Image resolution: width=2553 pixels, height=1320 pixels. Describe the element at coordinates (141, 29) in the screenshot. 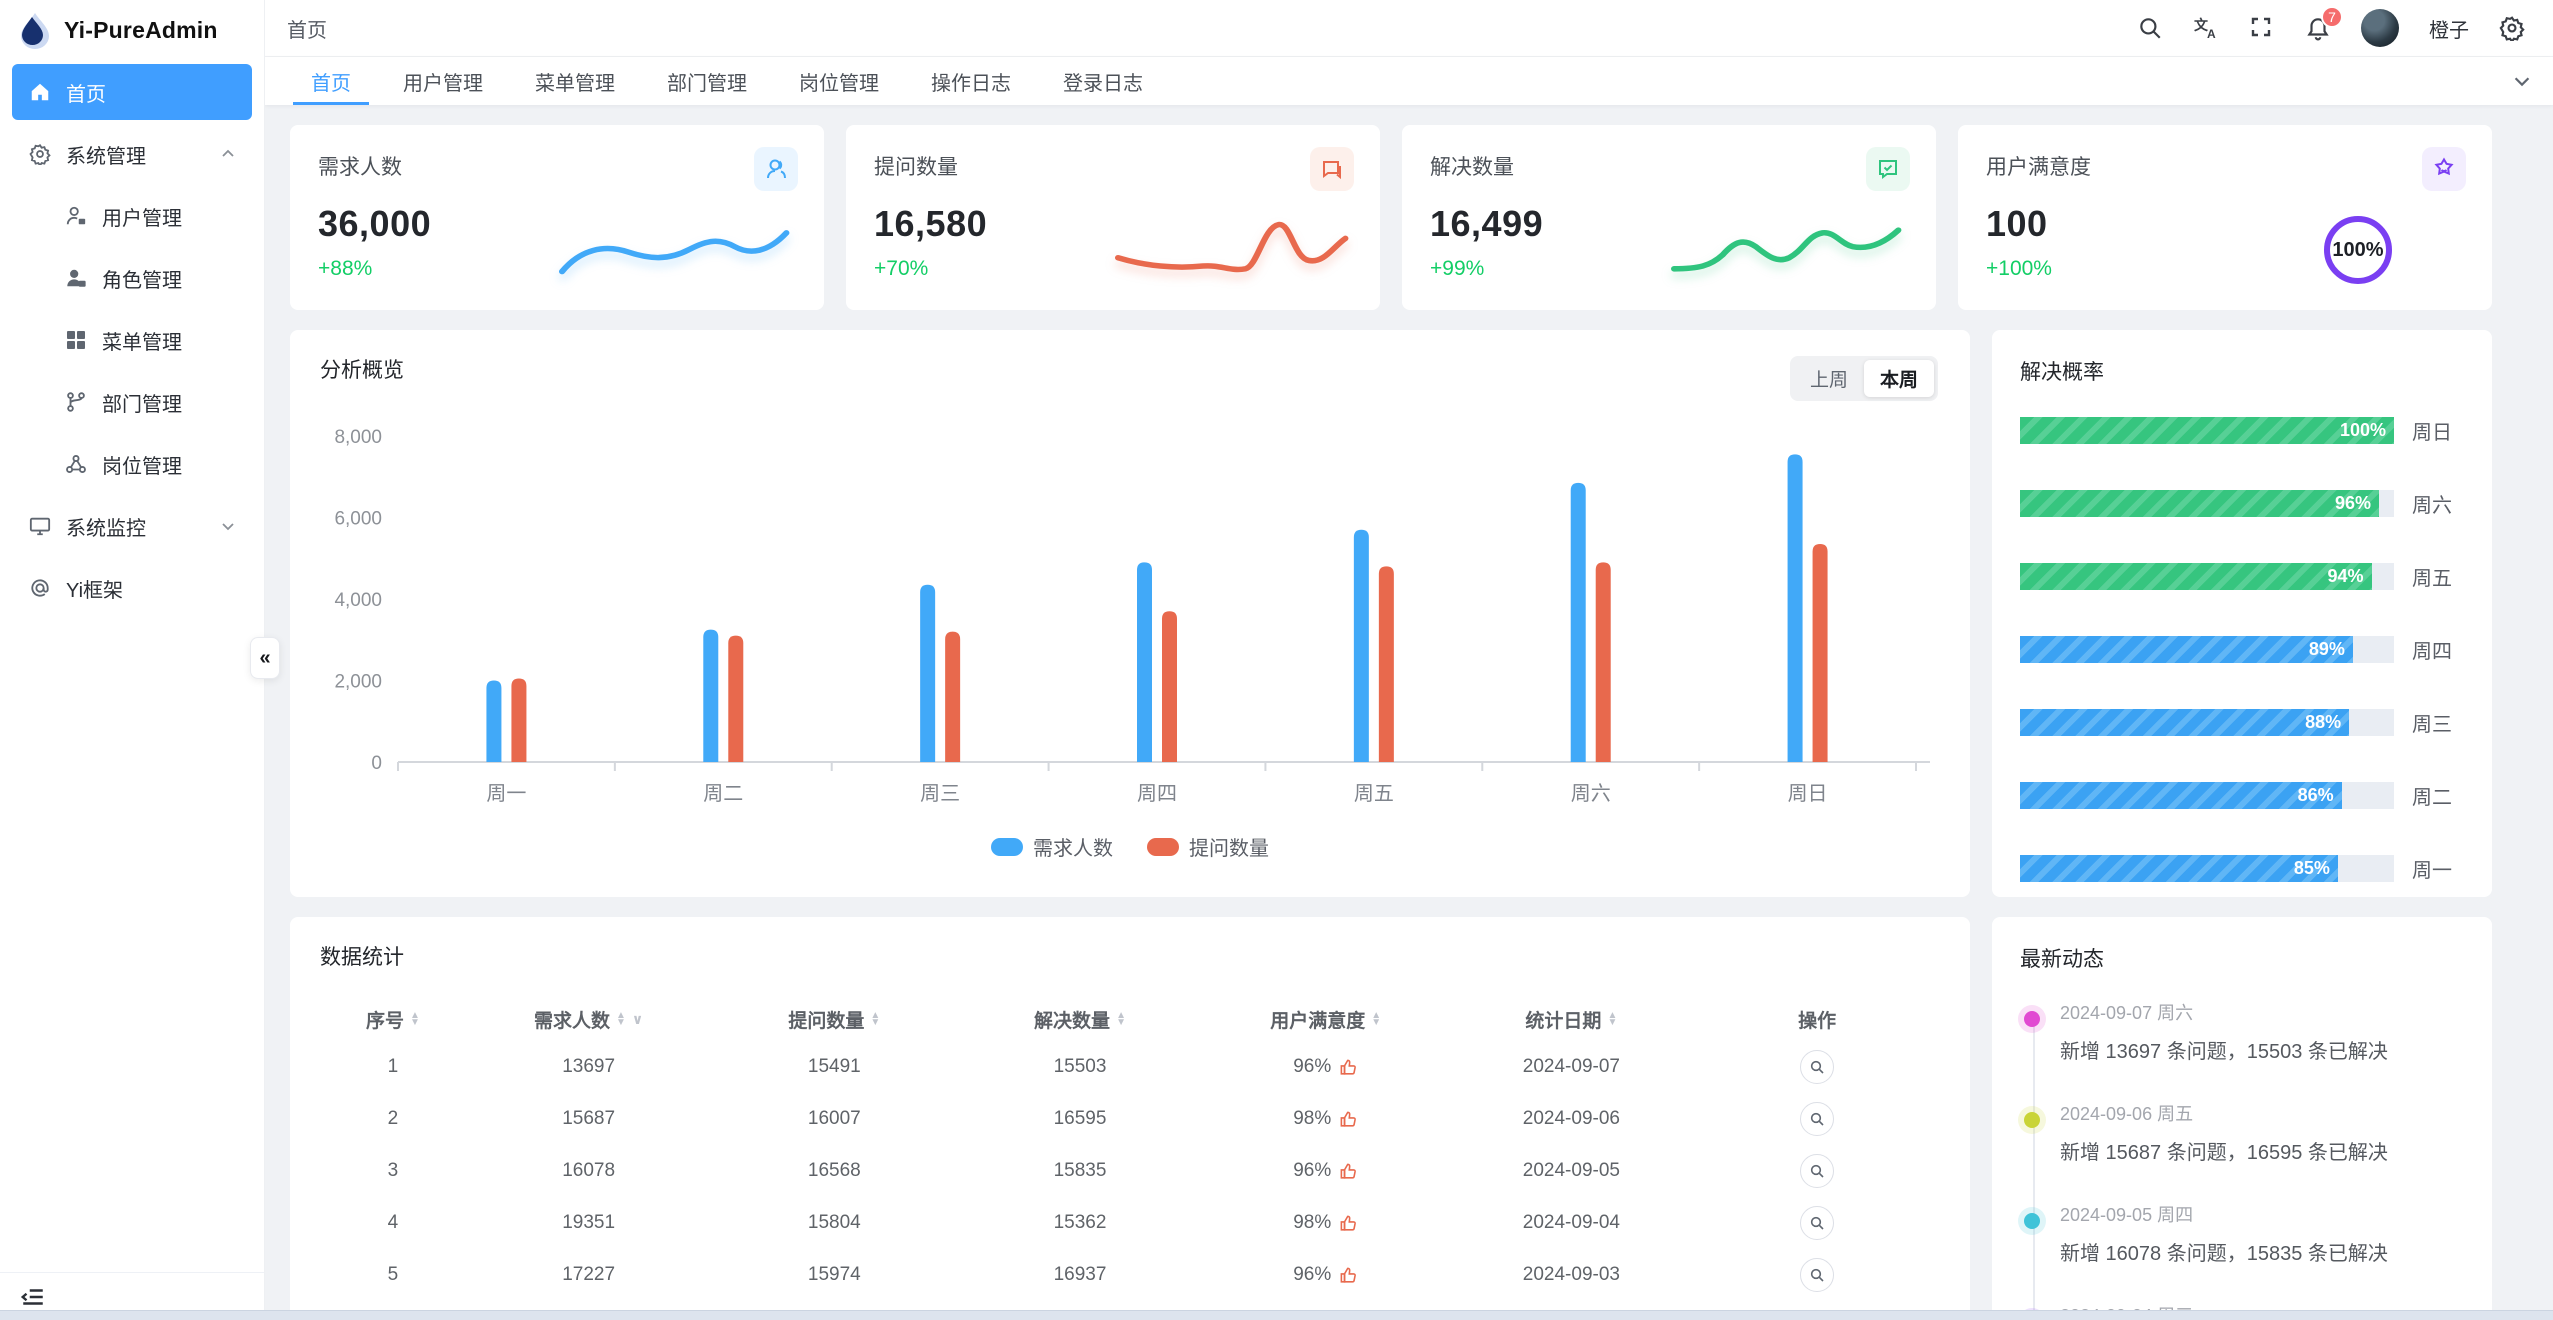

I see `app-title: Yi-PureAdmin` at that location.